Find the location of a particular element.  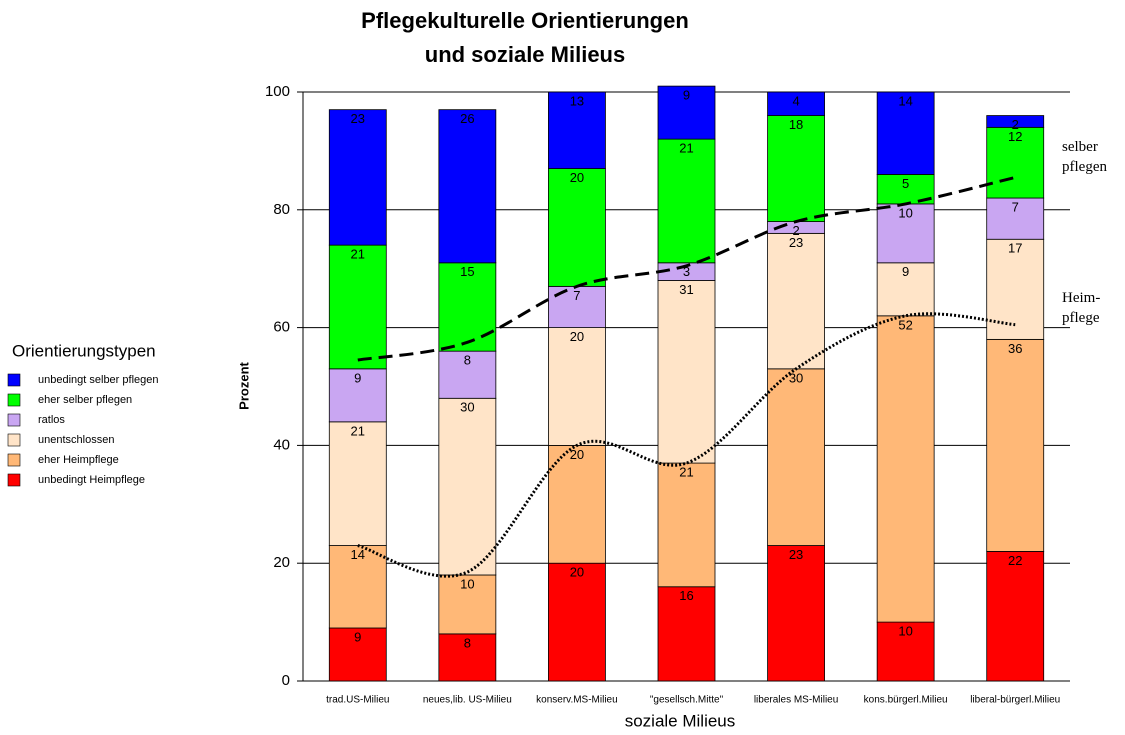

y-axis-label: Prozent is located at coordinates (243, 385).